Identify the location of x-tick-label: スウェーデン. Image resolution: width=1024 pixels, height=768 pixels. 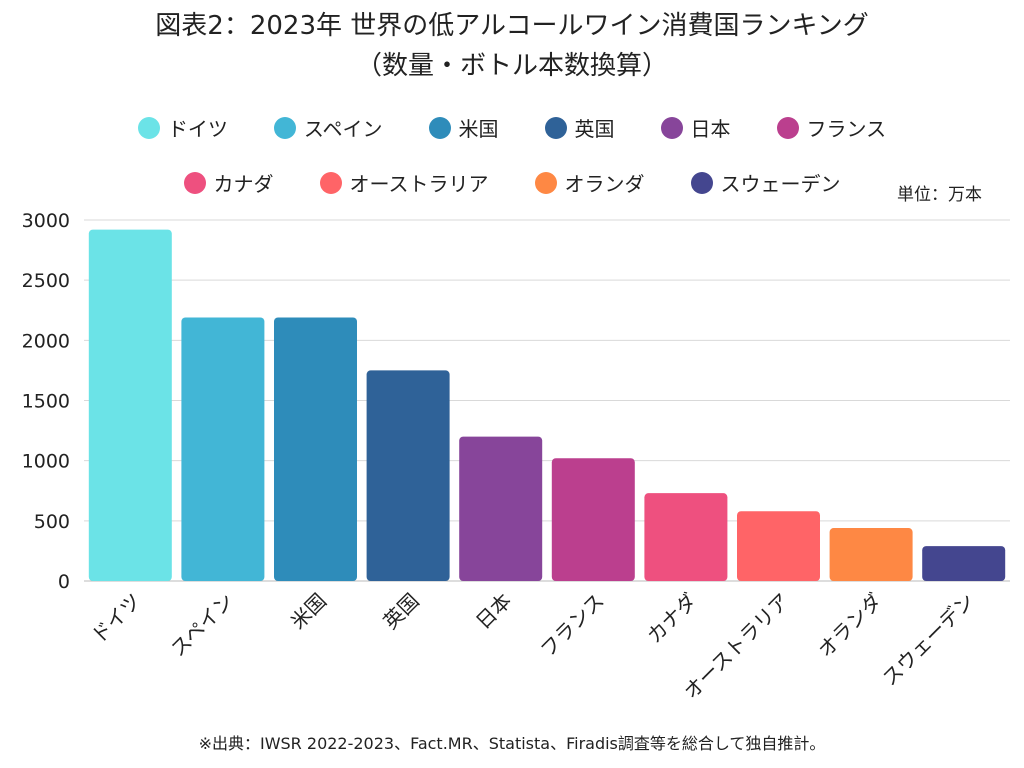
(928, 640).